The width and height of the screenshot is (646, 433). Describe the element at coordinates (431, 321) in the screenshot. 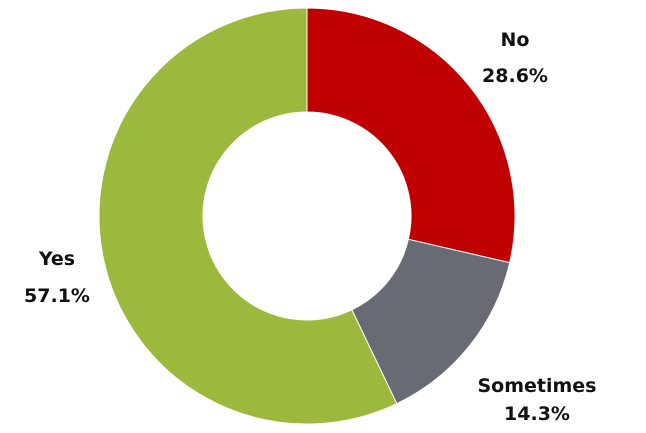

I see `slice-sometimes` at that location.